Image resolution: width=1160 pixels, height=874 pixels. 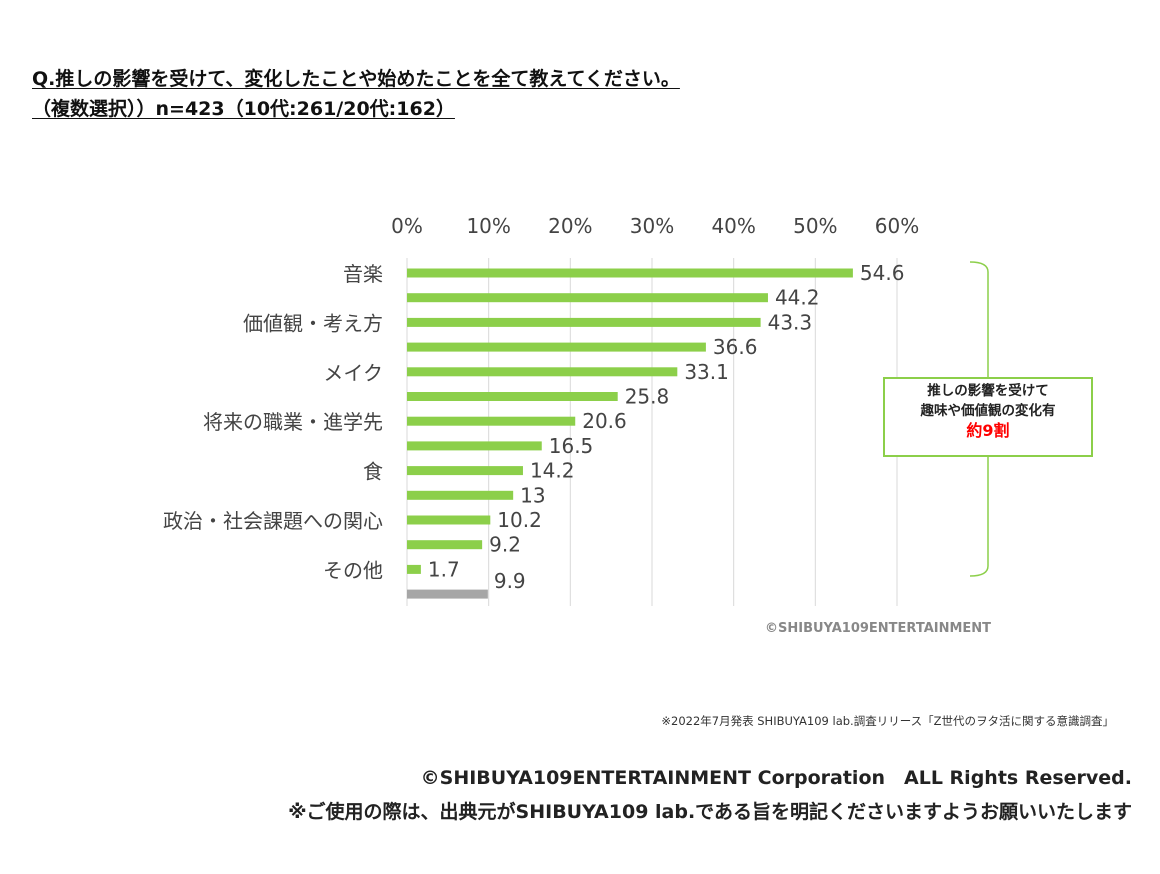 What do you see at coordinates (988, 430) in the screenshot?
I see `callout-highlight: 約9割` at bounding box center [988, 430].